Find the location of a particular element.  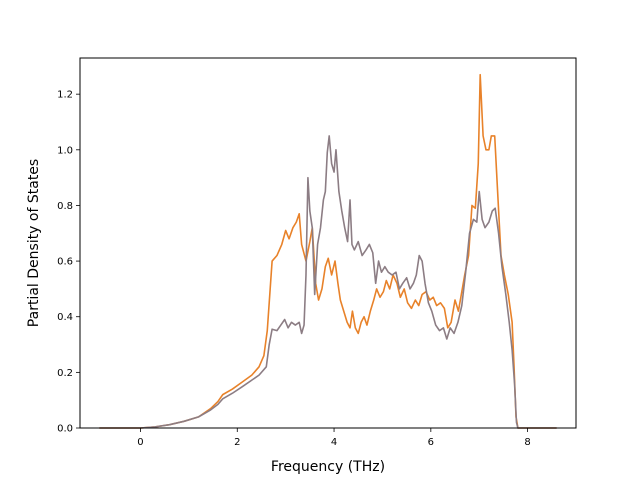

x-tick-label: 6 is located at coordinates (431, 442).